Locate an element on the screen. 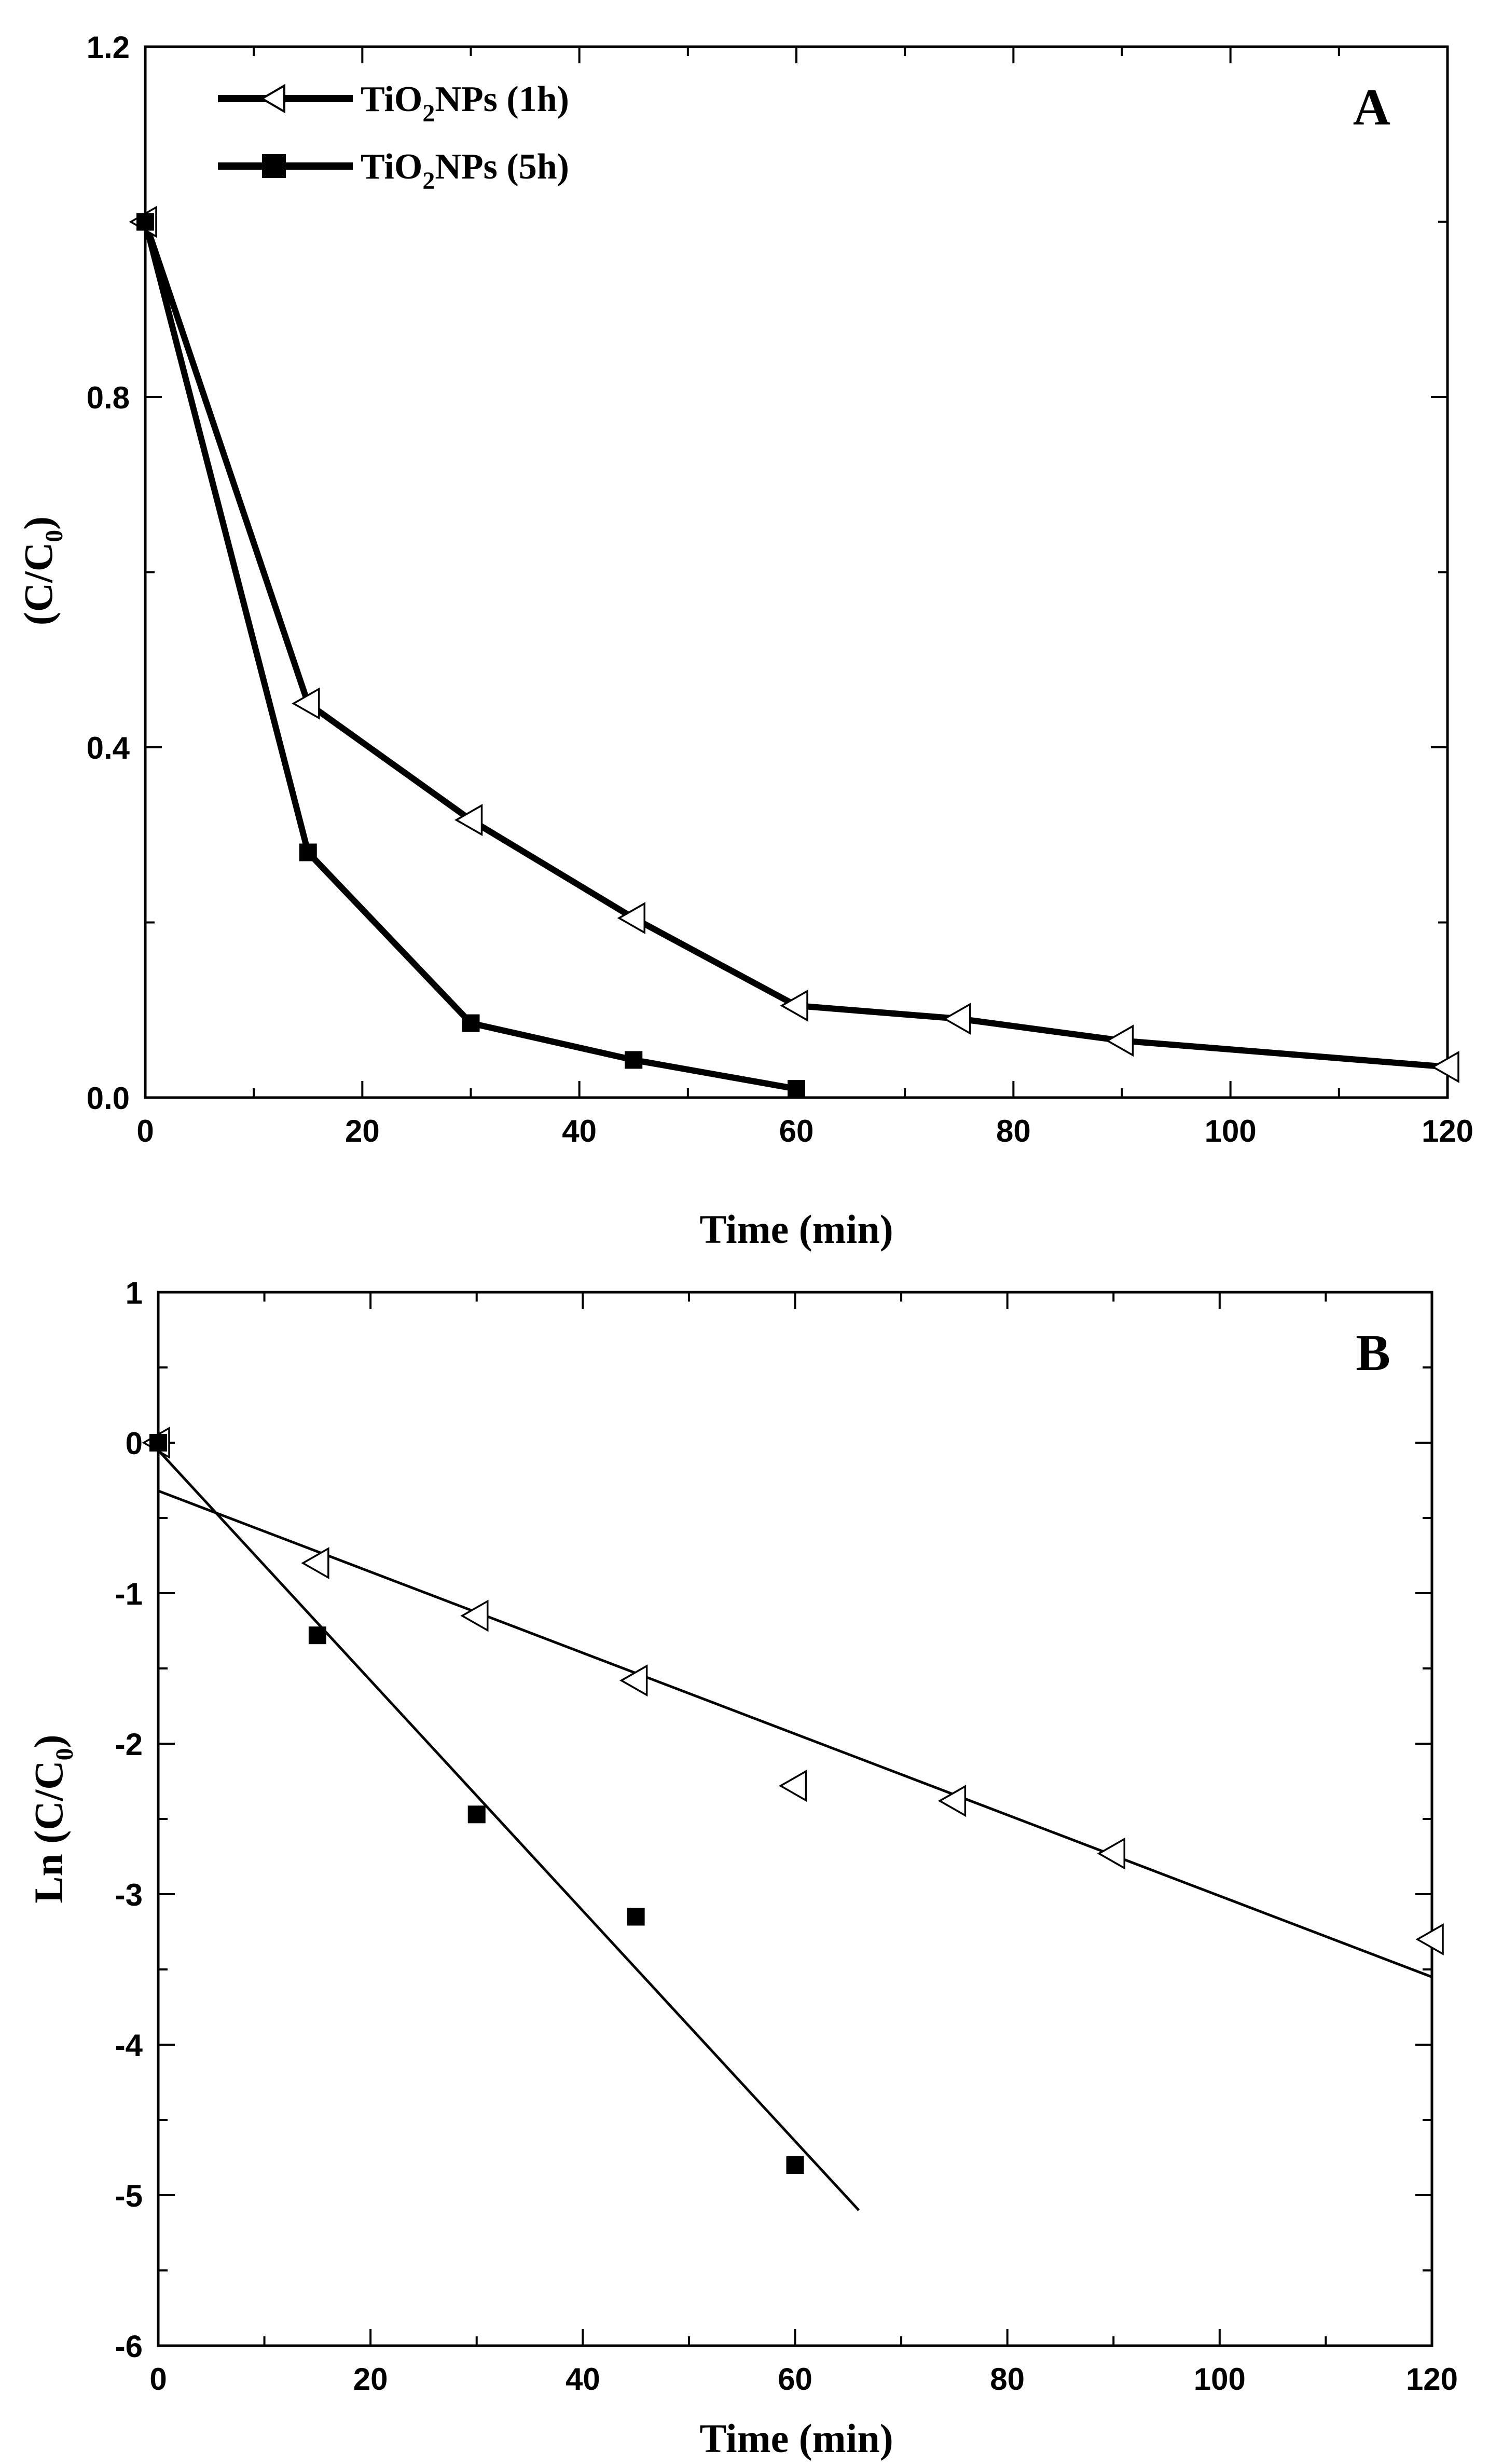 The width and height of the screenshot is (1489, 2464). y-axis-title-a: (C/C0) is located at coordinates (42, 570).